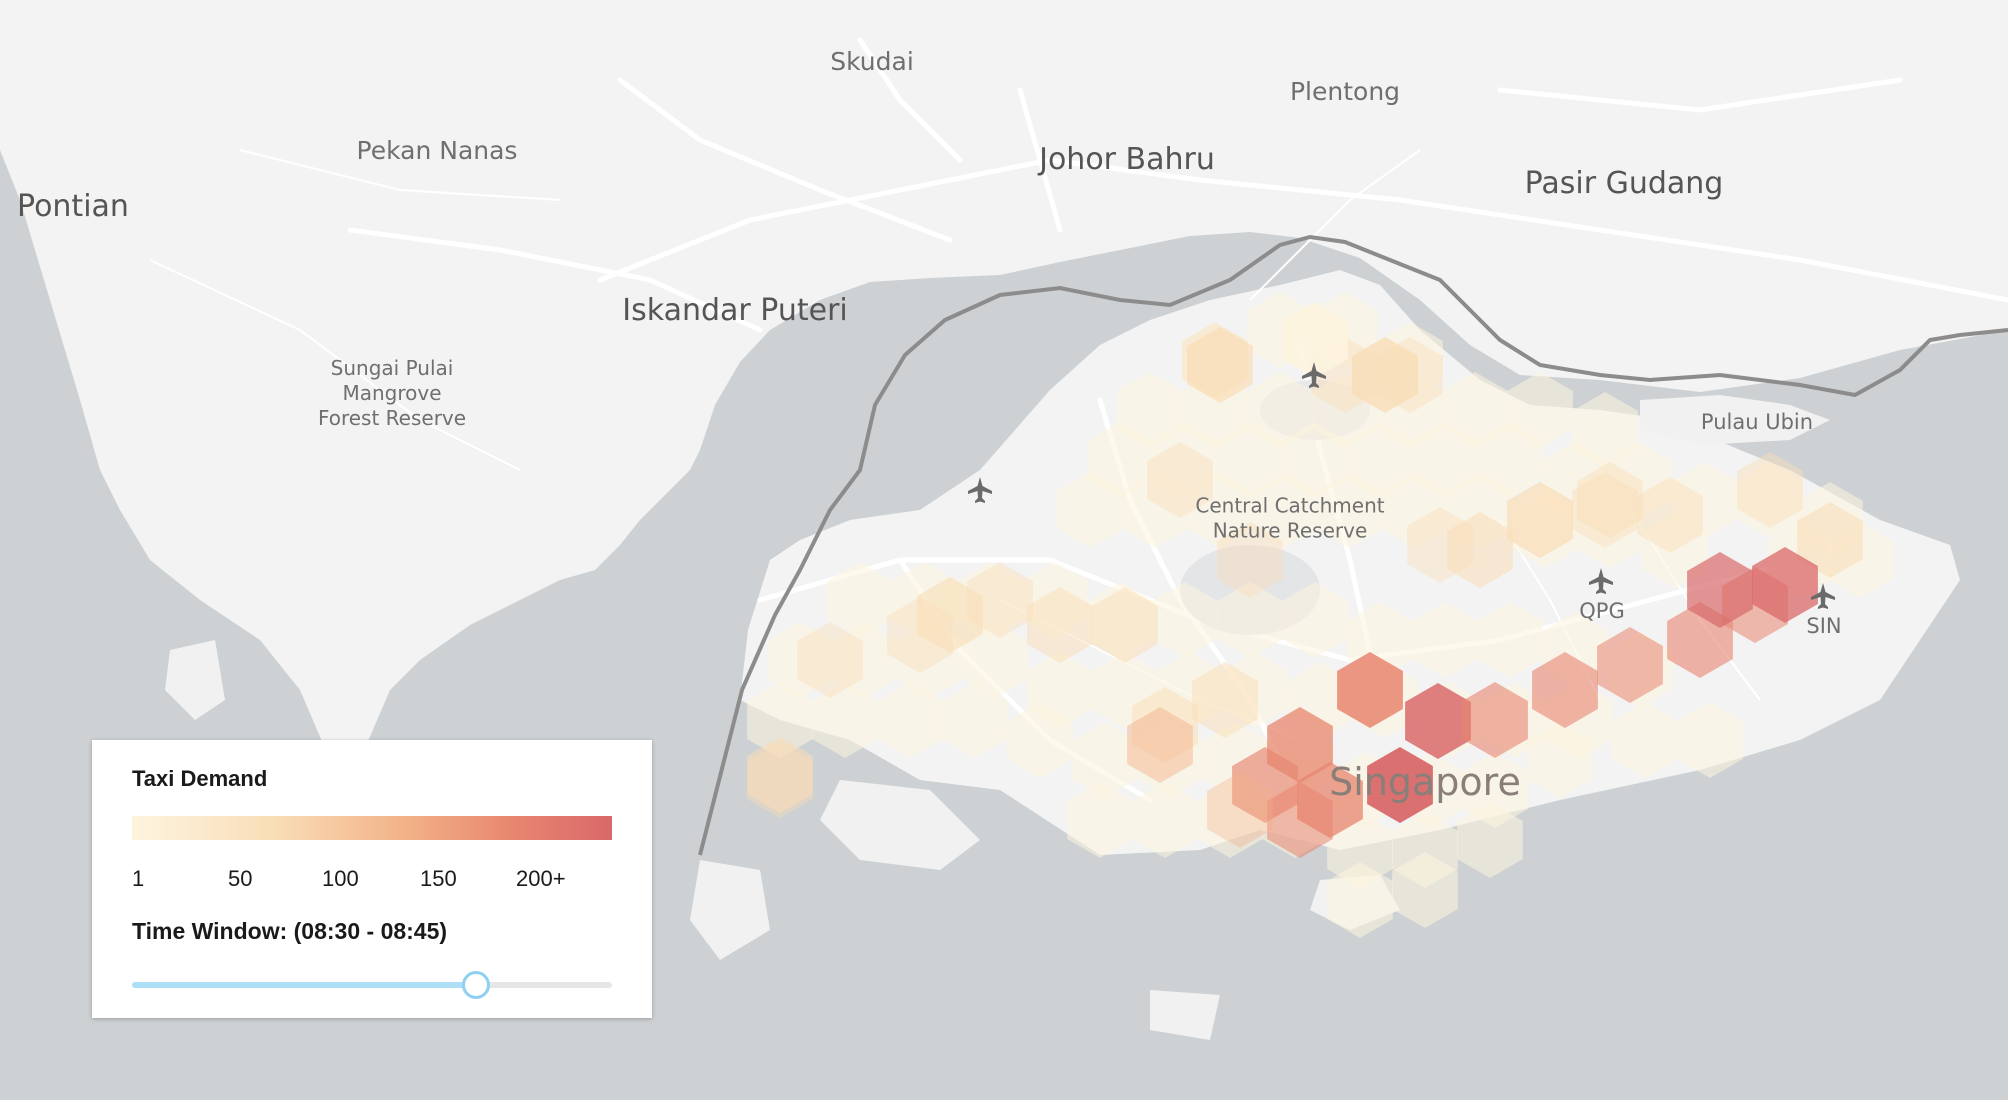 The height and width of the screenshot is (1100, 2008). I want to click on place-label-central-catchment: Central Catchment Nature Reserve, so click(1289, 518).